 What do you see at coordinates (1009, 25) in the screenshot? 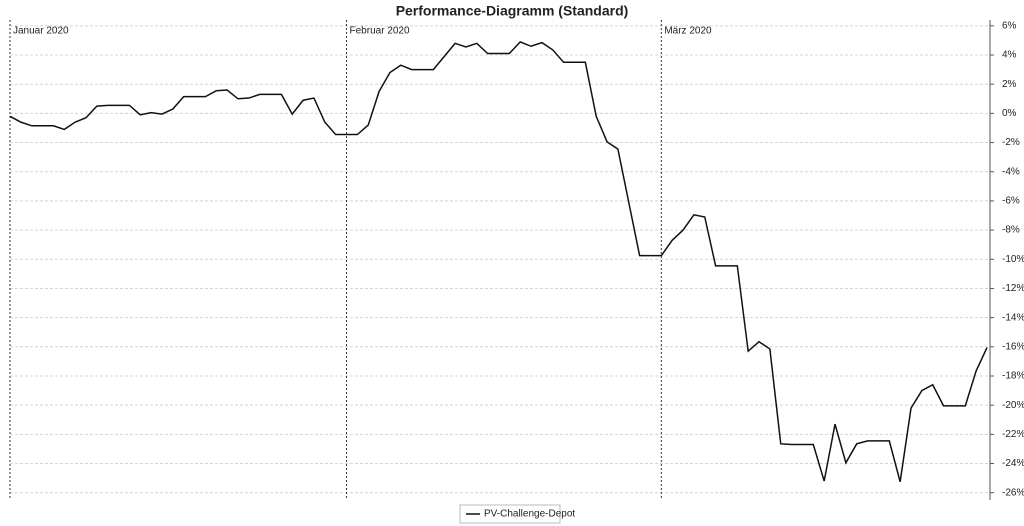
I see `y-tick-label: 6%` at bounding box center [1009, 25].